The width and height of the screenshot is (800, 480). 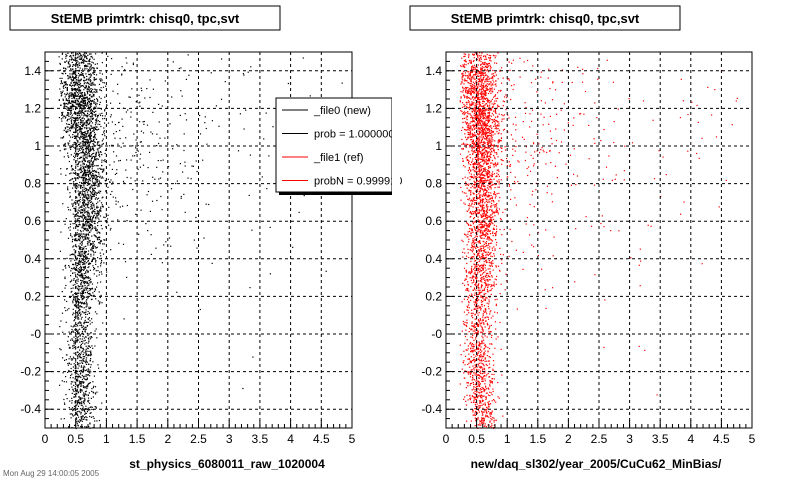 What do you see at coordinates (545, 18) in the screenshot?
I see `chart-title: StEMB primtrk: chisq0, tpc,svt` at bounding box center [545, 18].